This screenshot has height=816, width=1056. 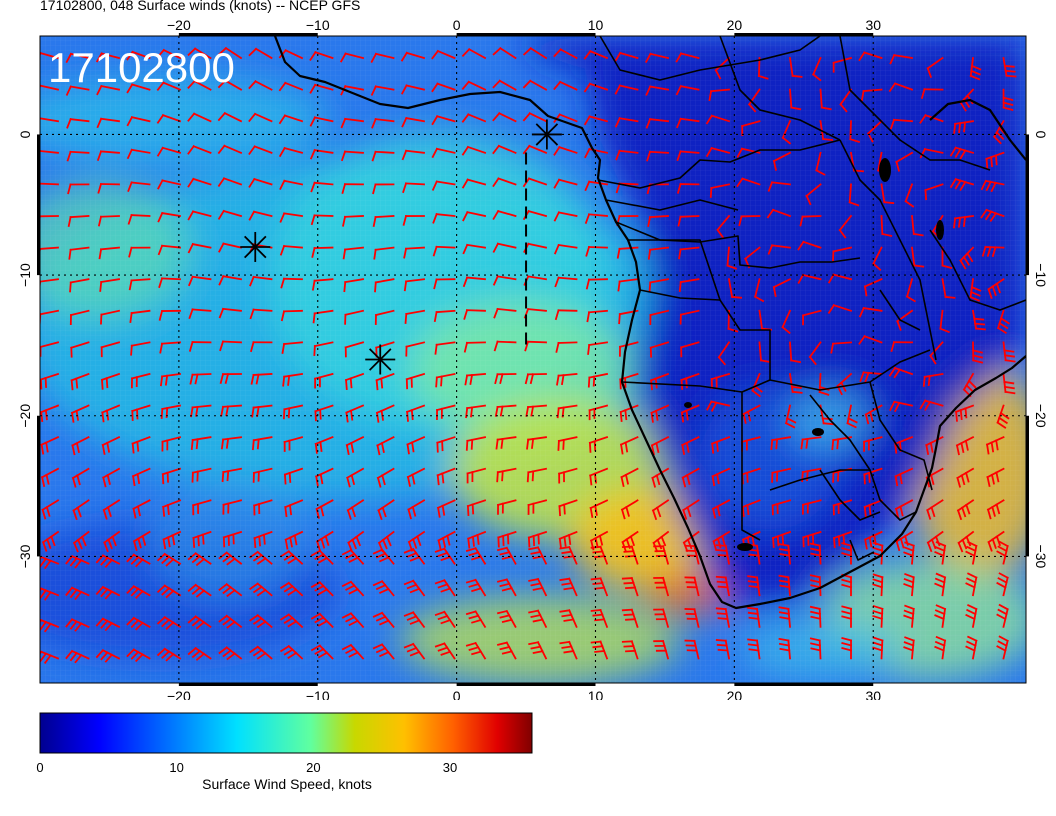 I want to click on axis-bar-top, so click(x=248, y=34).